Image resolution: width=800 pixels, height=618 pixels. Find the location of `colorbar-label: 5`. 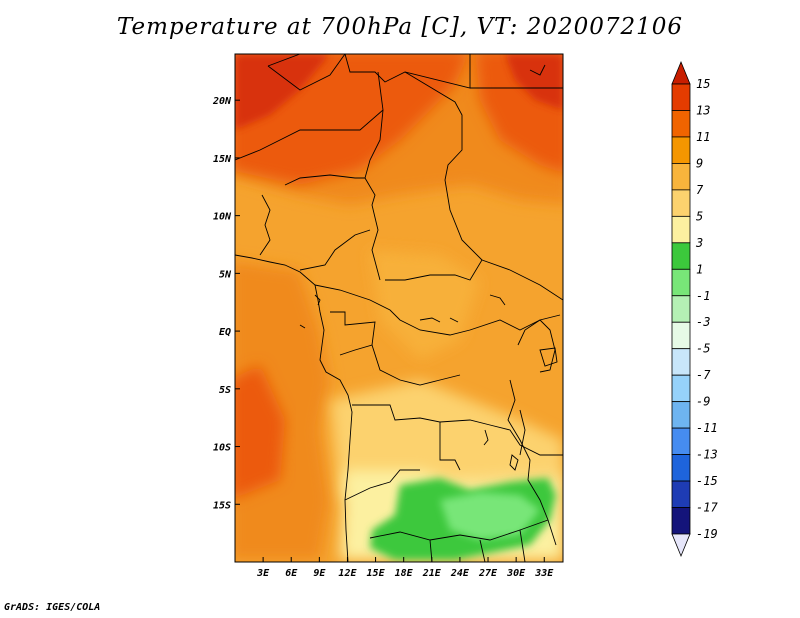

colorbar-label: 5 is located at coordinates (699, 216).